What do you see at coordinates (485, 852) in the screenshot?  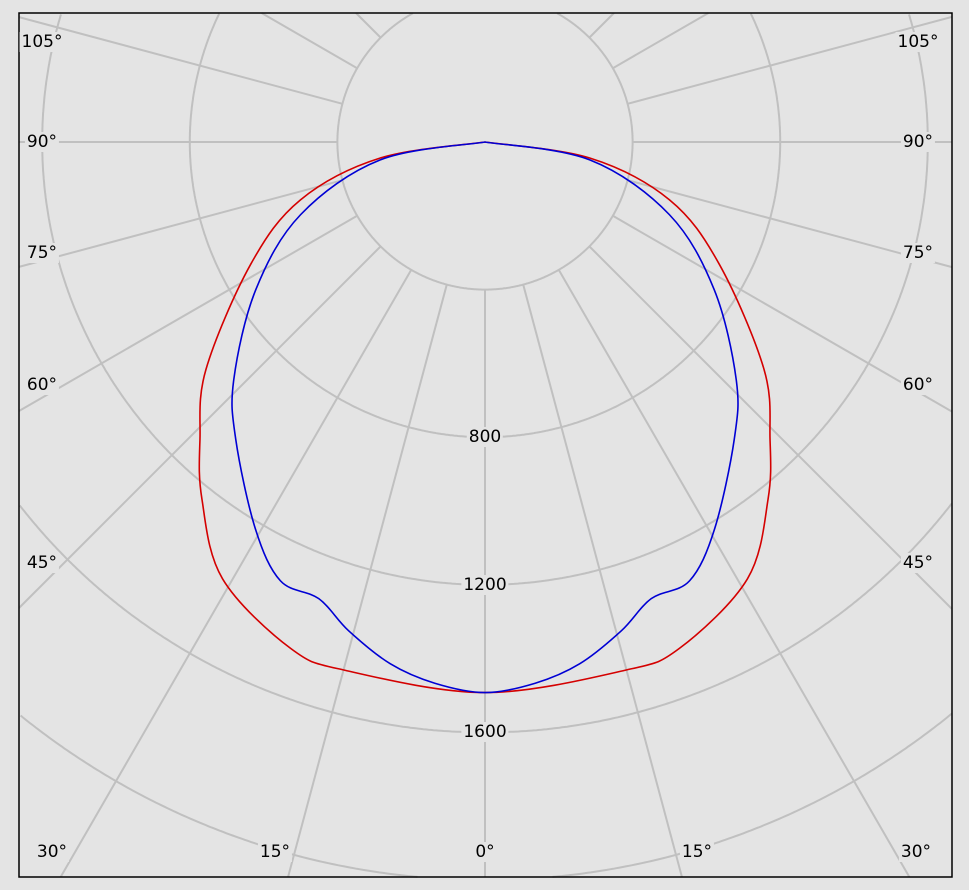 I see `angle-label-bottom: 0°` at bounding box center [485, 852].